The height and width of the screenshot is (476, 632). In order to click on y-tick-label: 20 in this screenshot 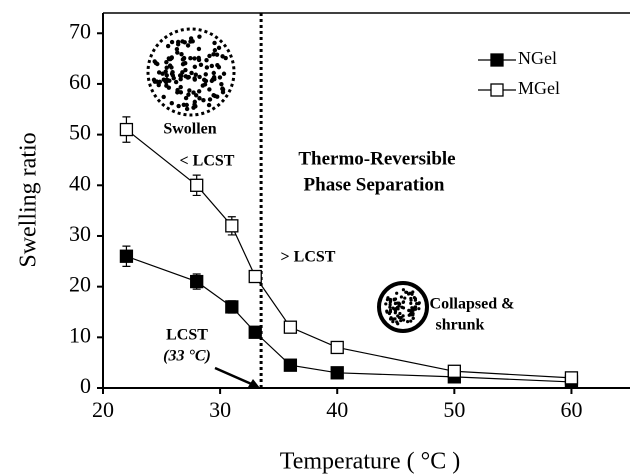, I will do `click(80, 284)`.